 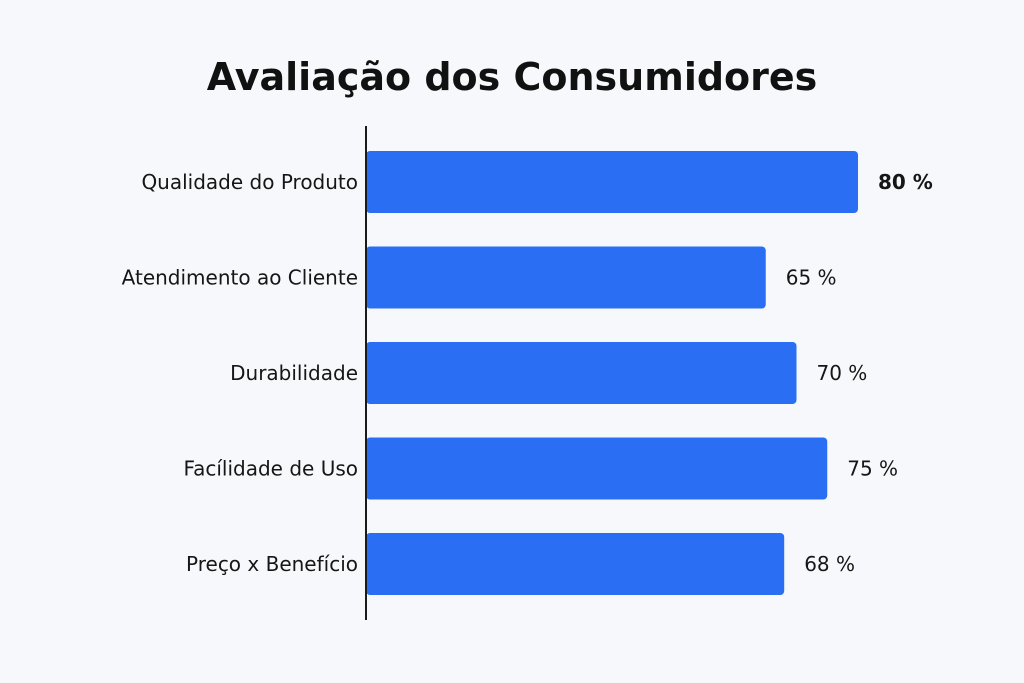 I want to click on value-label-4: 68 %, so click(x=829, y=564).